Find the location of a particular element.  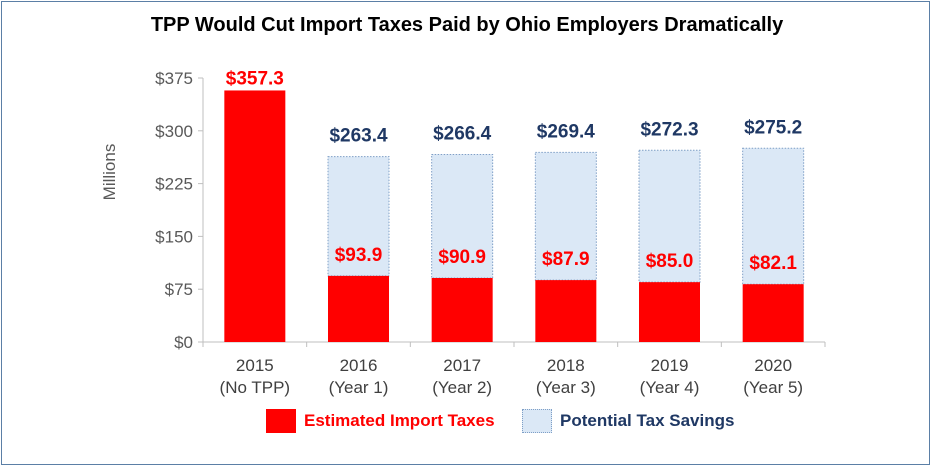

data-label-total: $269.4 is located at coordinates (566, 131).